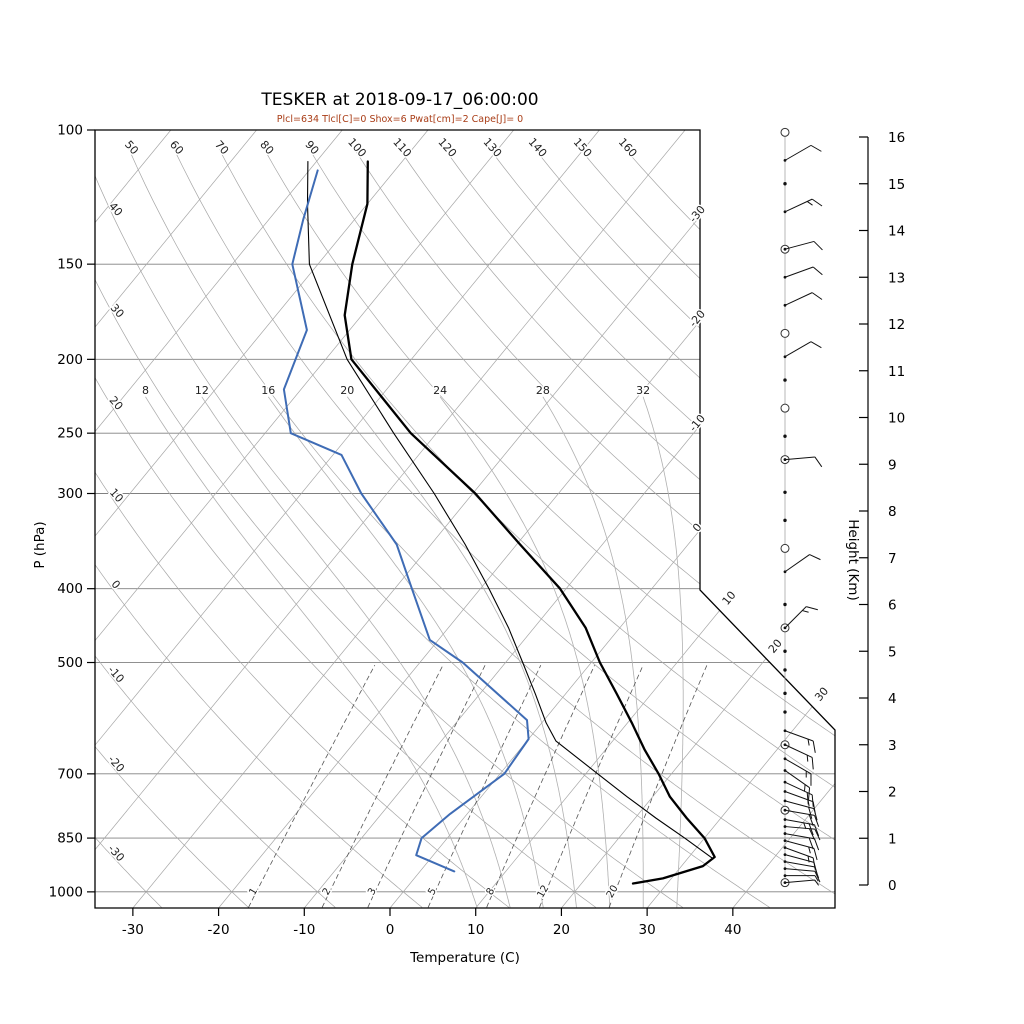  I want to click on svg-text: 7, so click(892, 559).